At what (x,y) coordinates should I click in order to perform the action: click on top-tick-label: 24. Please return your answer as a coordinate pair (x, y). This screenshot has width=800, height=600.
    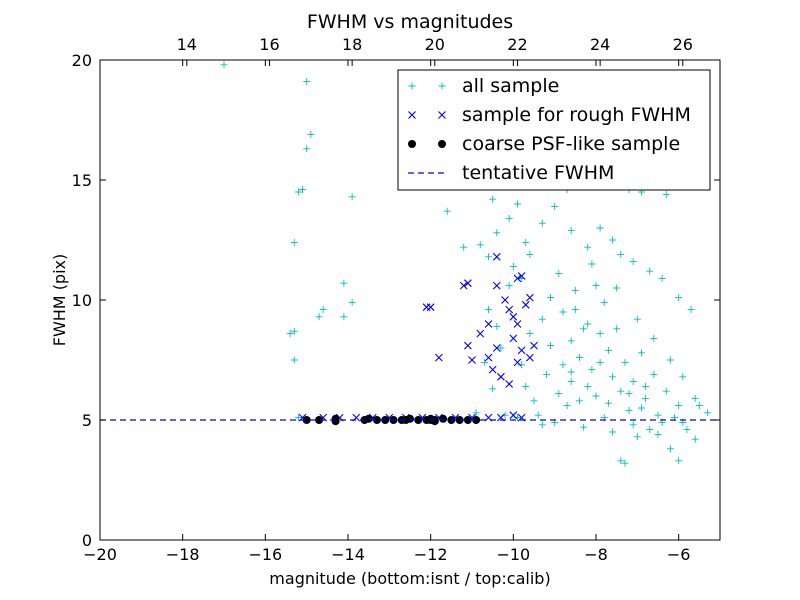
    Looking at the image, I should click on (600, 44).